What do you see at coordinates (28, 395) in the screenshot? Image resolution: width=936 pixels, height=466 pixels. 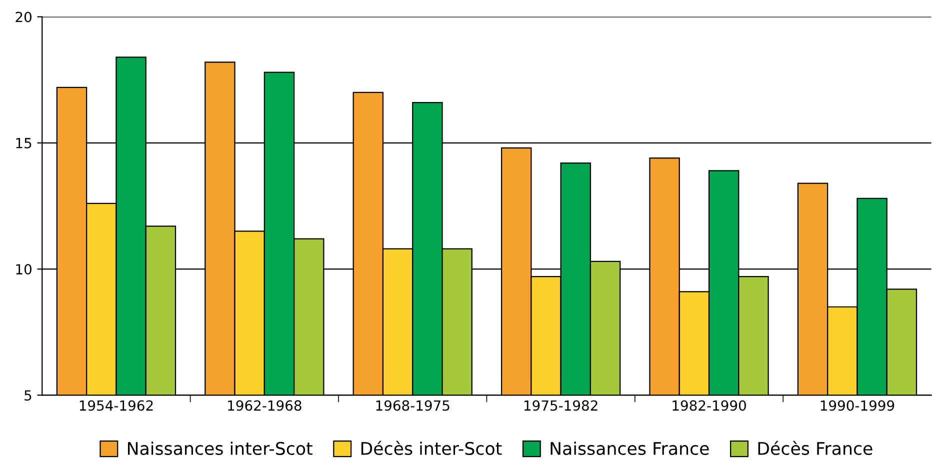 I see `y-tick-label: 5` at bounding box center [28, 395].